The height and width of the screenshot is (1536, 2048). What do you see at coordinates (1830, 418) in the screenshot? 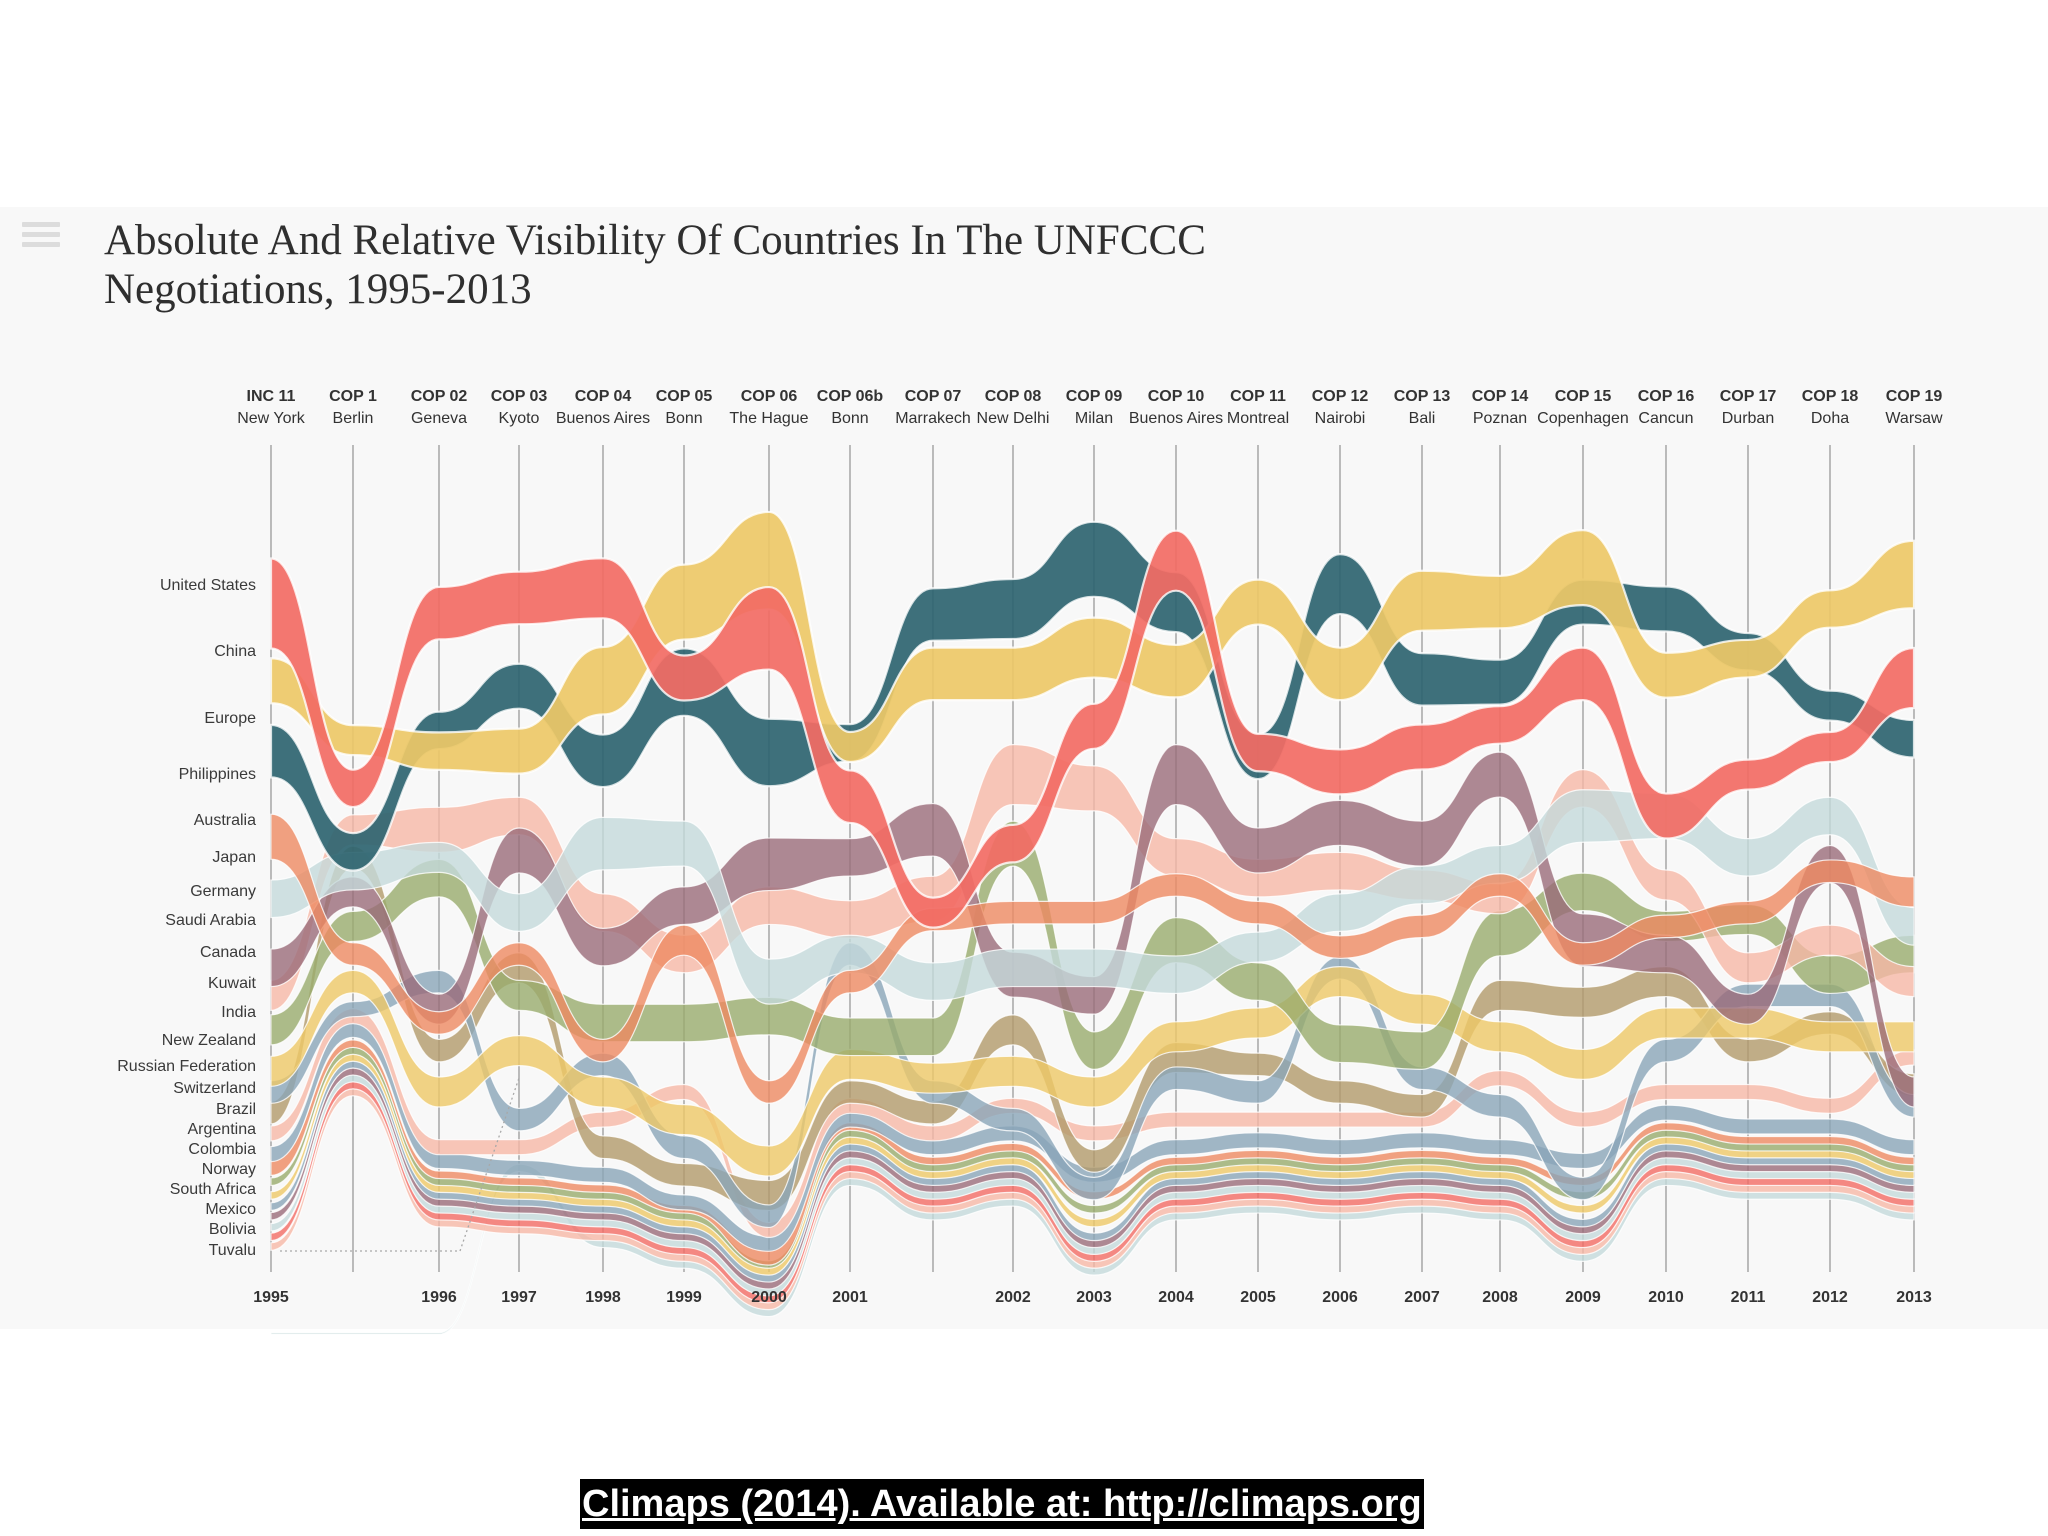
I see `event-city-cop-18: Doha` at bounding box center [1830, 418].